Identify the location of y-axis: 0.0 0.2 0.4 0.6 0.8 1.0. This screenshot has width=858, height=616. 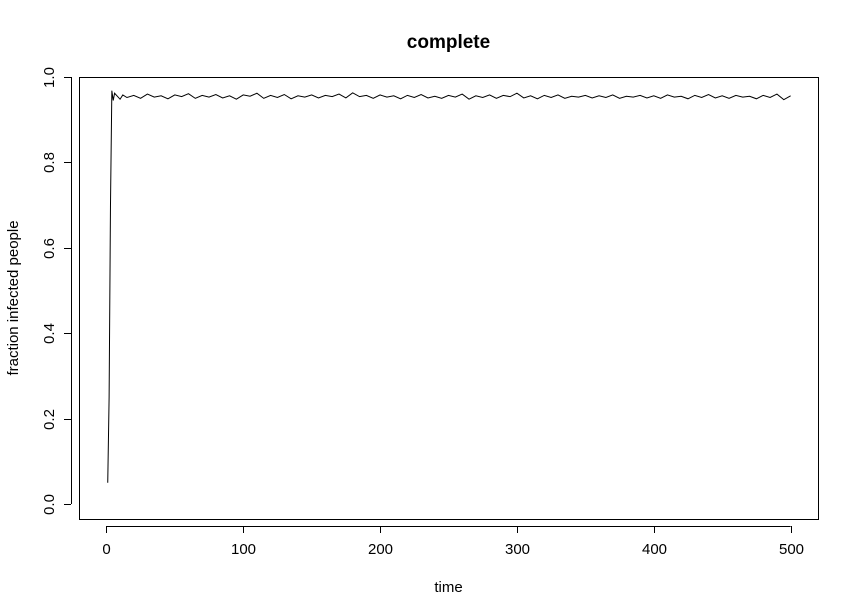
(56, 291).